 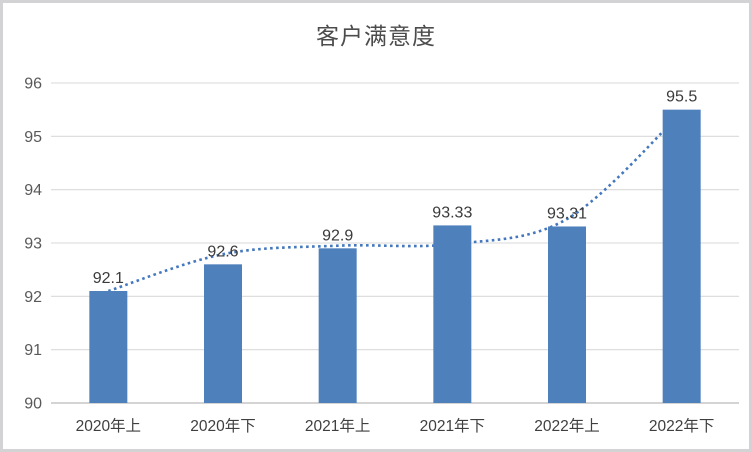 What do you see at coordinates (452, 314) in the screenshot?
I see `bar-2021年下` at bounding box center [452, 314].